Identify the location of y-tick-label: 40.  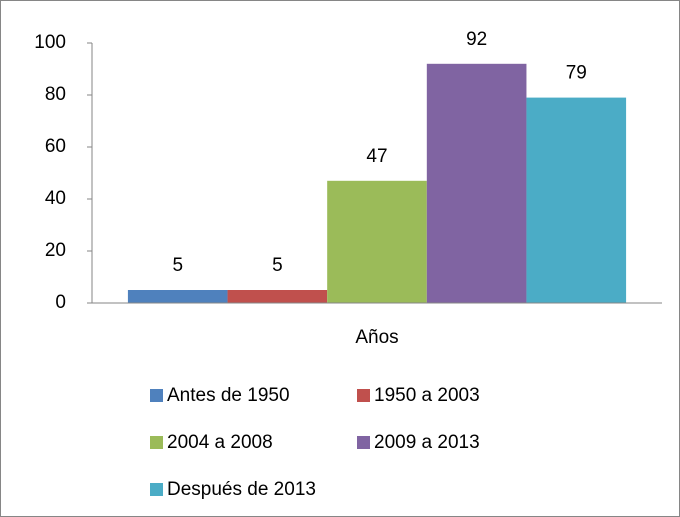
(55, 198).